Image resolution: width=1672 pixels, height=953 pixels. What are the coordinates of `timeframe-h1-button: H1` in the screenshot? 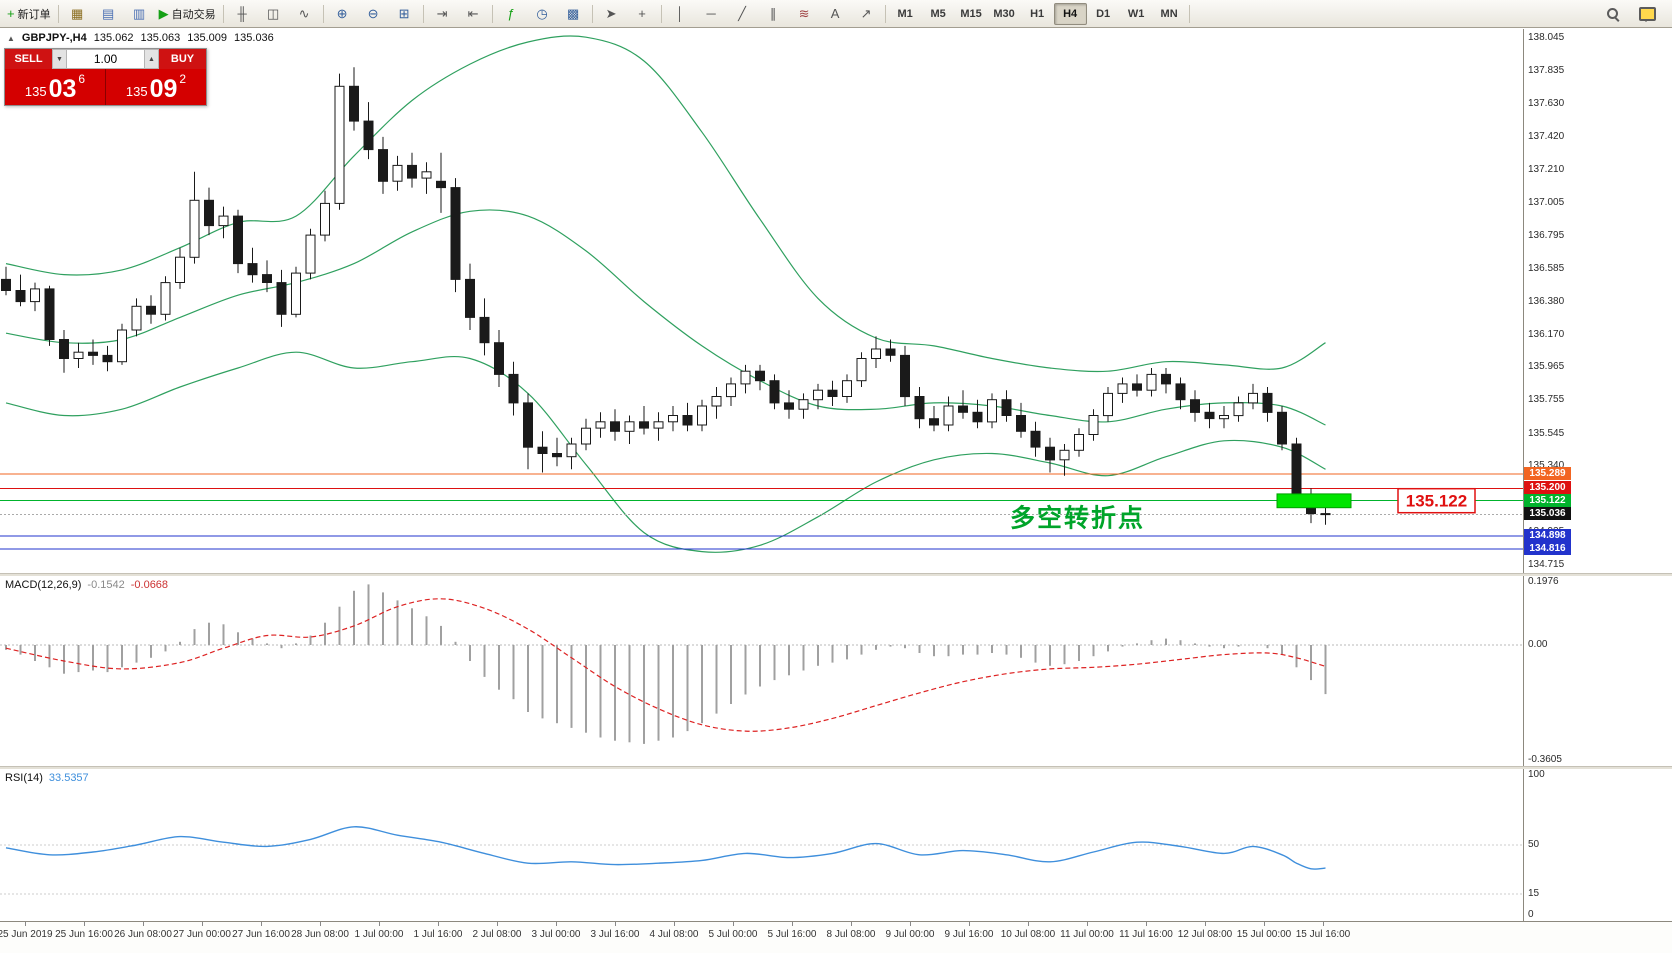 It's located at (1037, 13).